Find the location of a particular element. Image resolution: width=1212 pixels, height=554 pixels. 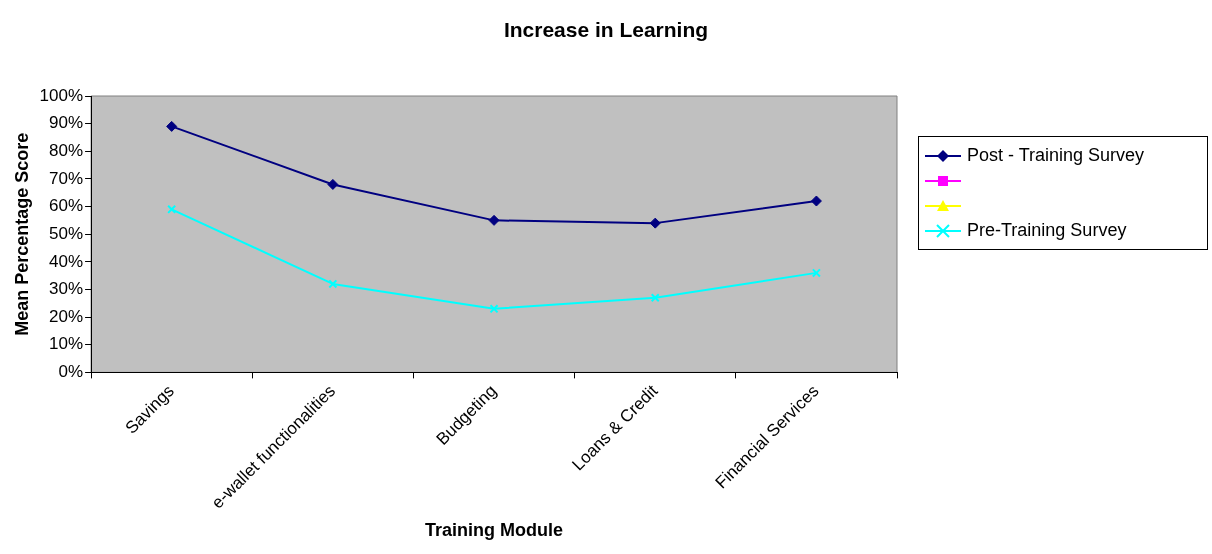

y-tick-label: 70% is located at coordinates (66, 178).